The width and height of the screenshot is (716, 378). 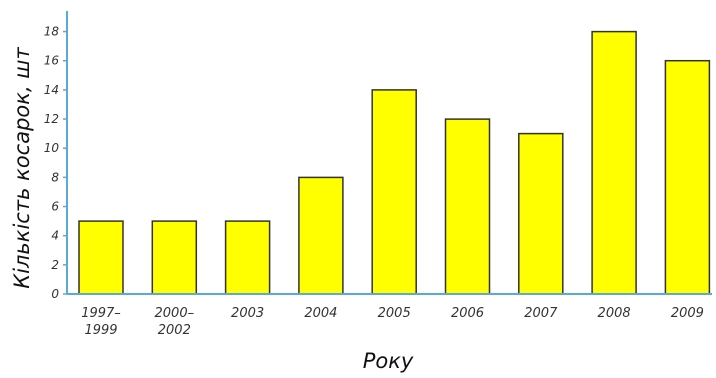 I want to click on x-tick-label: 2000– 2002, so click(x=175, y=322).